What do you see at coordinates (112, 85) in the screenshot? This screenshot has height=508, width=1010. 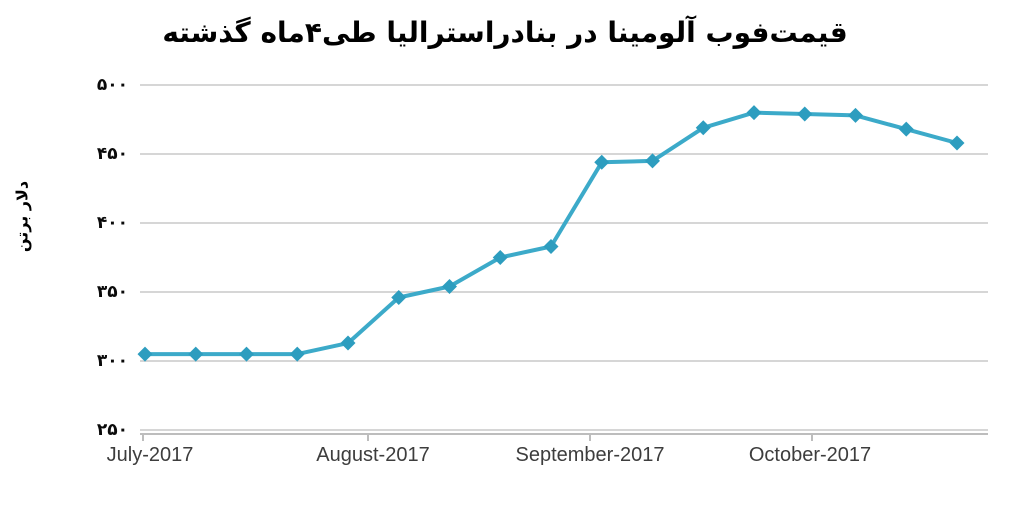 I see `y-tick-label-500: ۵۰۰` at bounding box center [112, 85].